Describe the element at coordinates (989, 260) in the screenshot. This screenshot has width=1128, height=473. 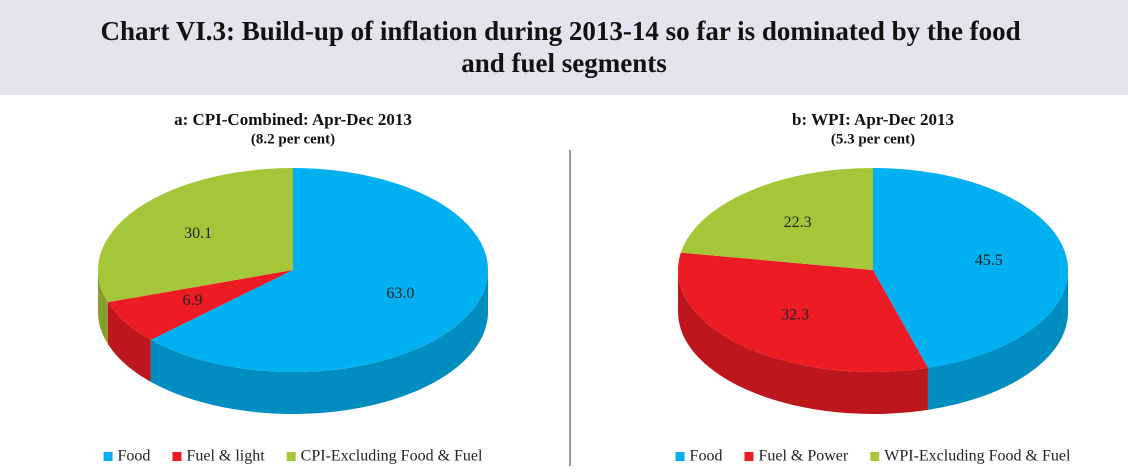
I see `data-label: 45.5` at that location.